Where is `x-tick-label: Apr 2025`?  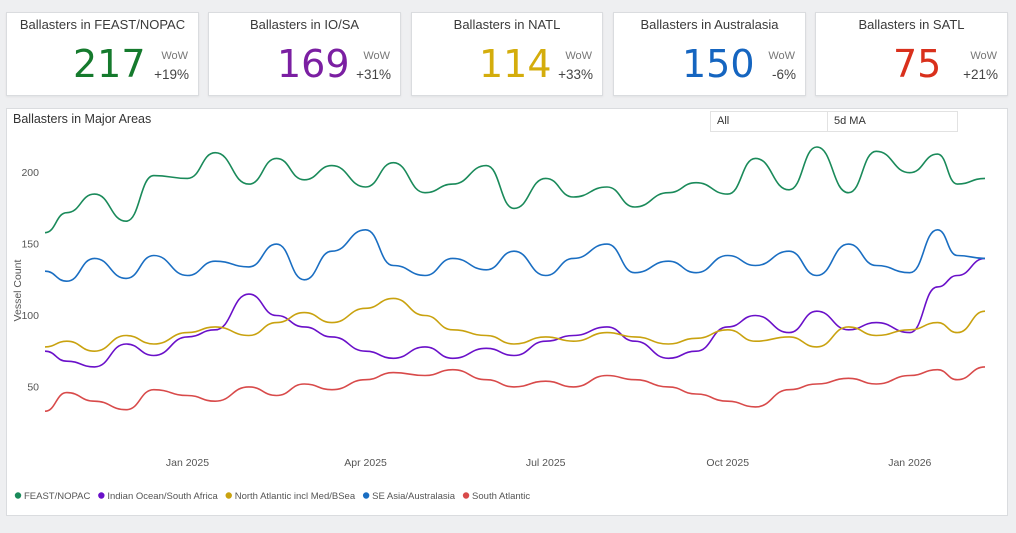 x-tick-label: Apr 2025 is located at coordinates (365, 463).